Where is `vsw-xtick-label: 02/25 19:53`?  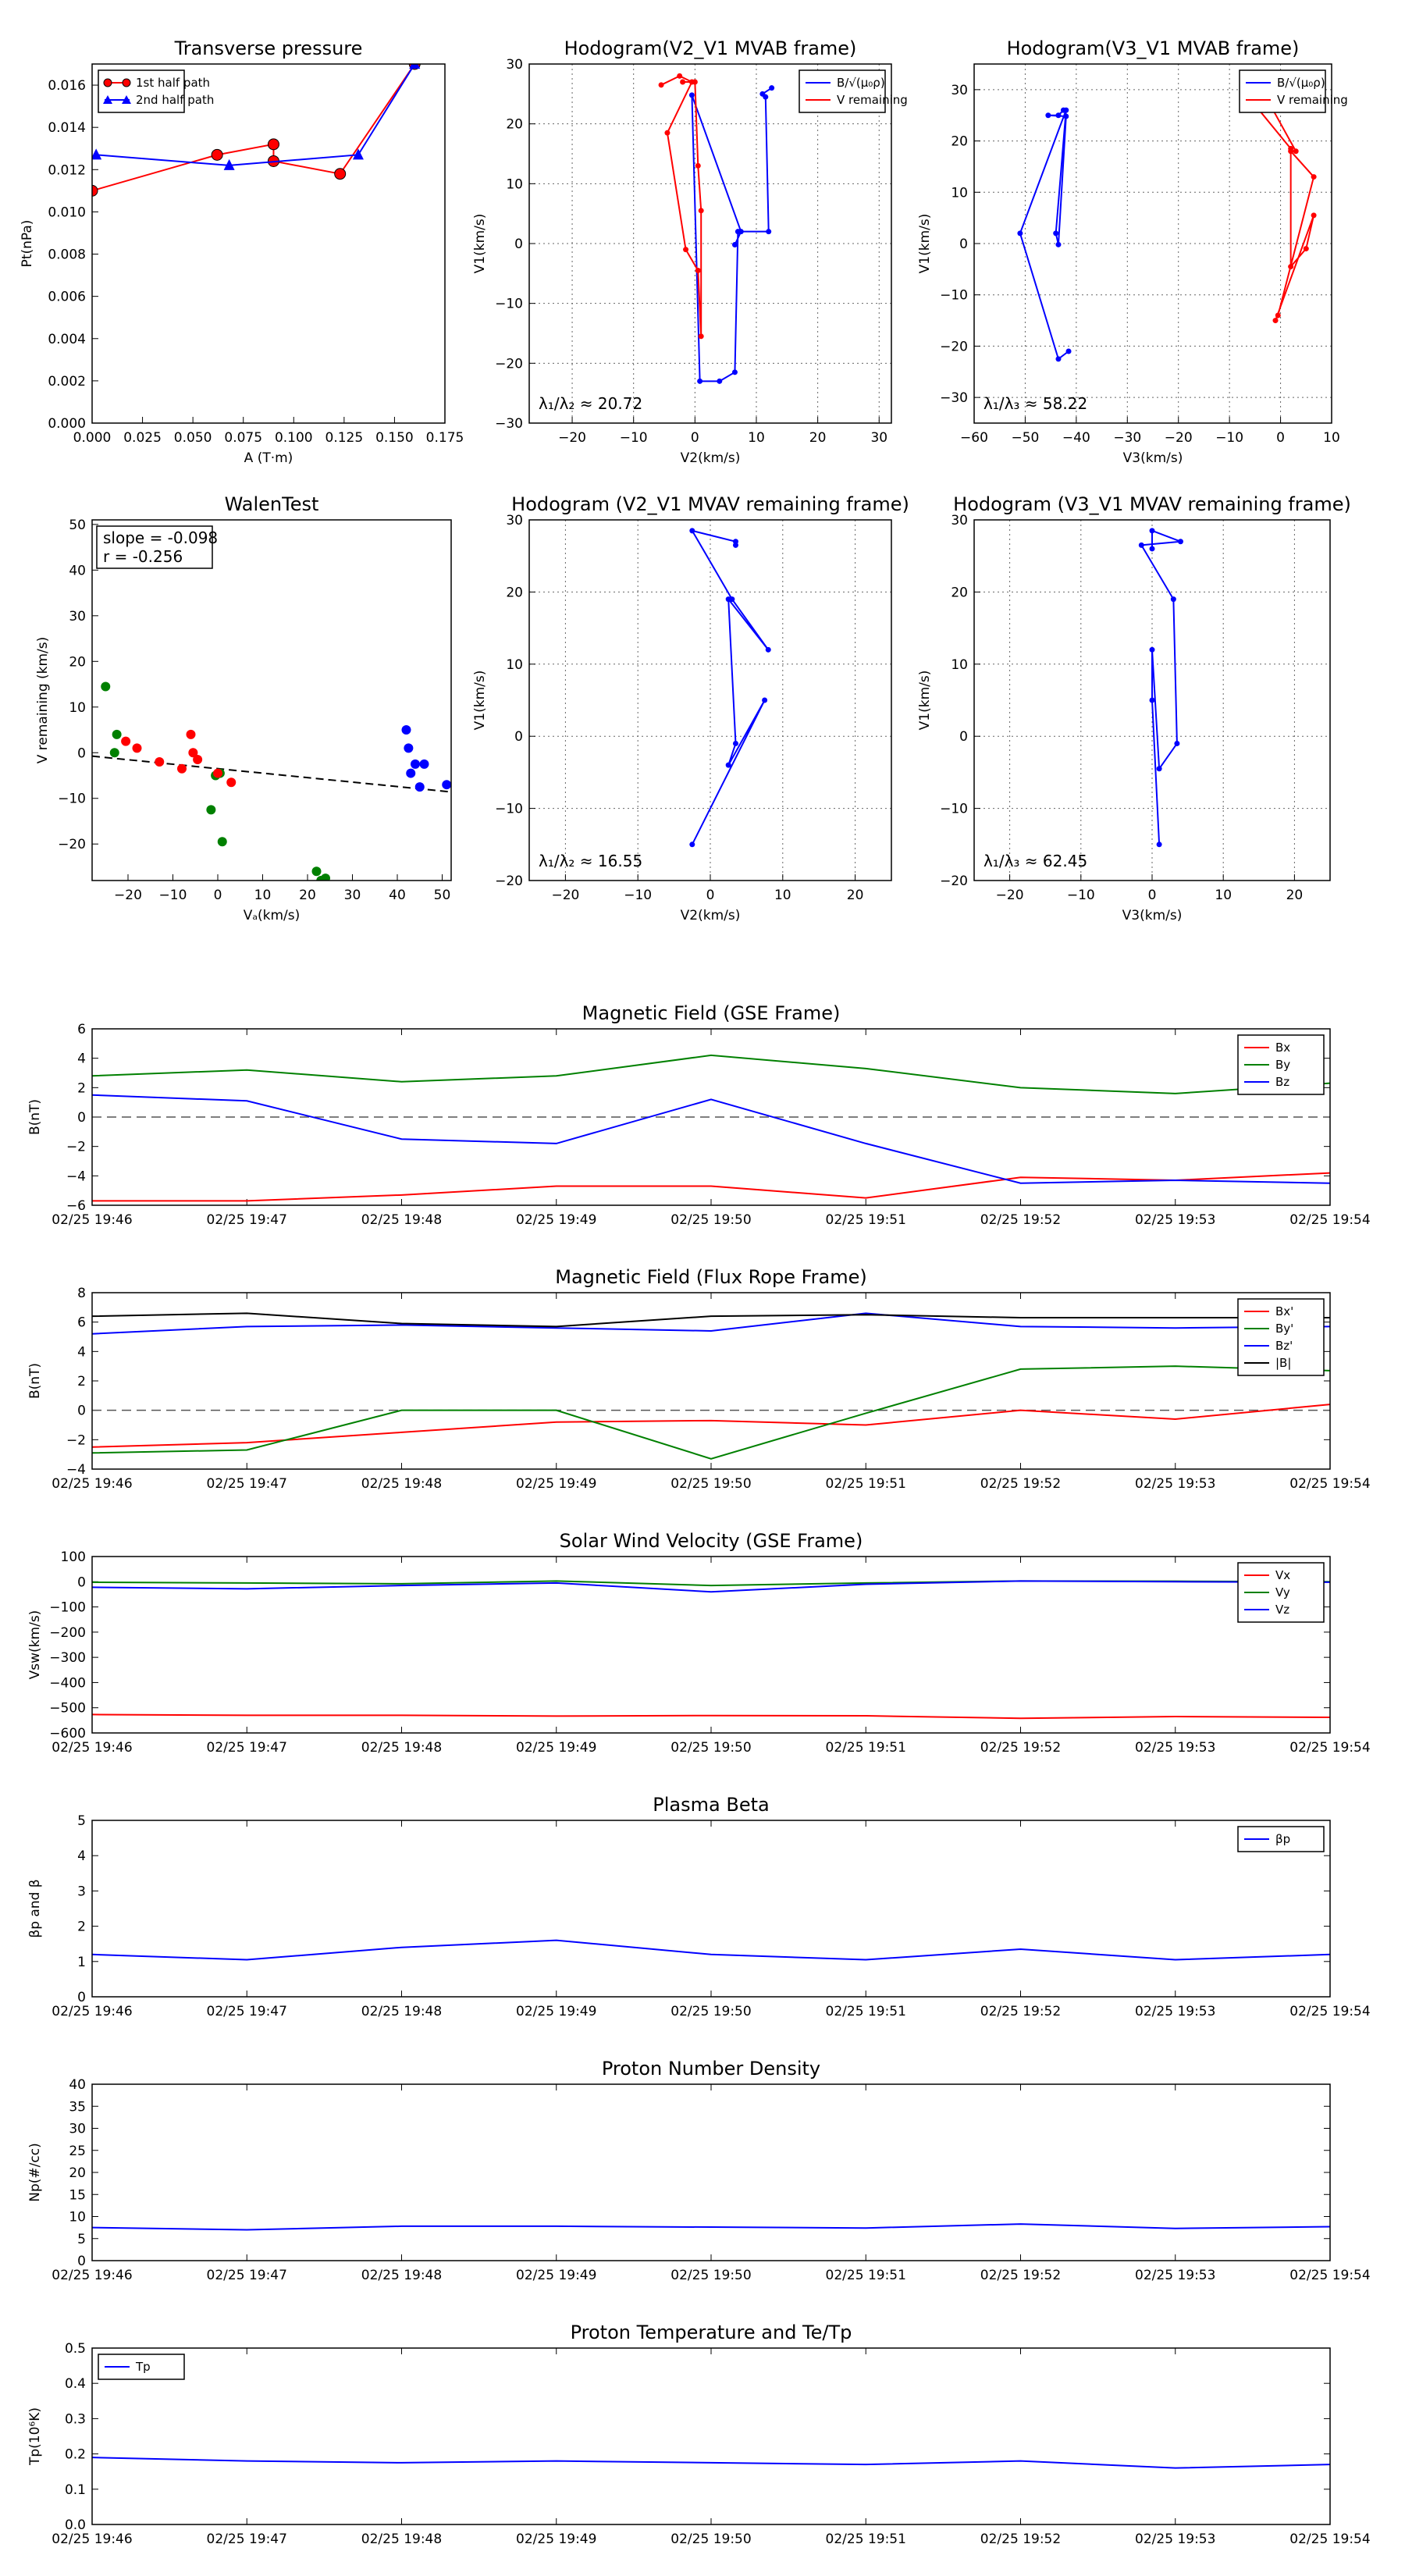
vsw-xtick-label: 02/25 19:53 is located at coordinates (1175, 1748).